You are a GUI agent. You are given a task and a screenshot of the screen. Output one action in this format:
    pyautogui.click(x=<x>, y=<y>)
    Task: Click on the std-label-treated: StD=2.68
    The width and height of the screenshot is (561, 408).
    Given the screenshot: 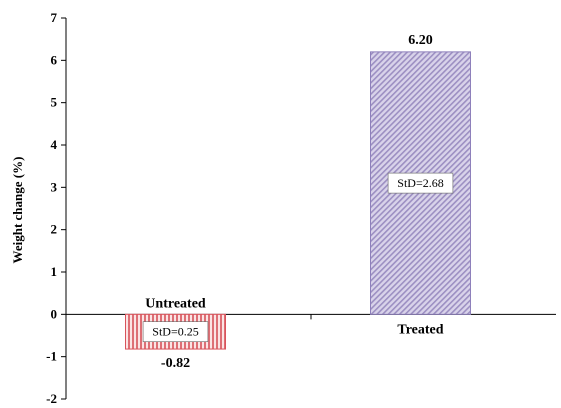 What is the action you would take?
    pyautogui.click(x=420, y=183)
    